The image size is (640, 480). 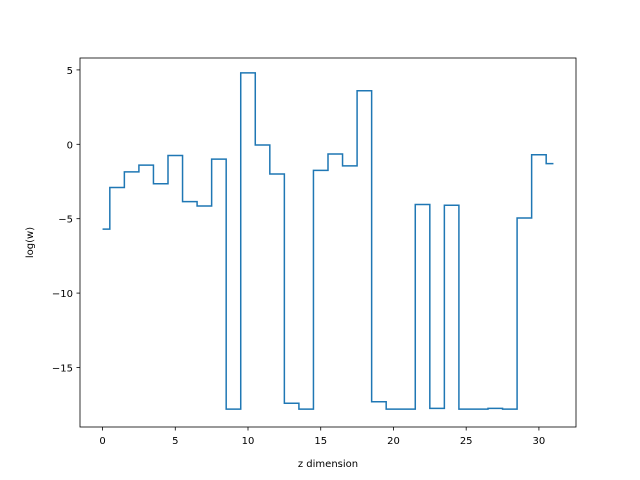 What do you see at coordinates (393, 441) in the screenshot?
I see `x-tick-label: 20` at bounding box center [393, 441].